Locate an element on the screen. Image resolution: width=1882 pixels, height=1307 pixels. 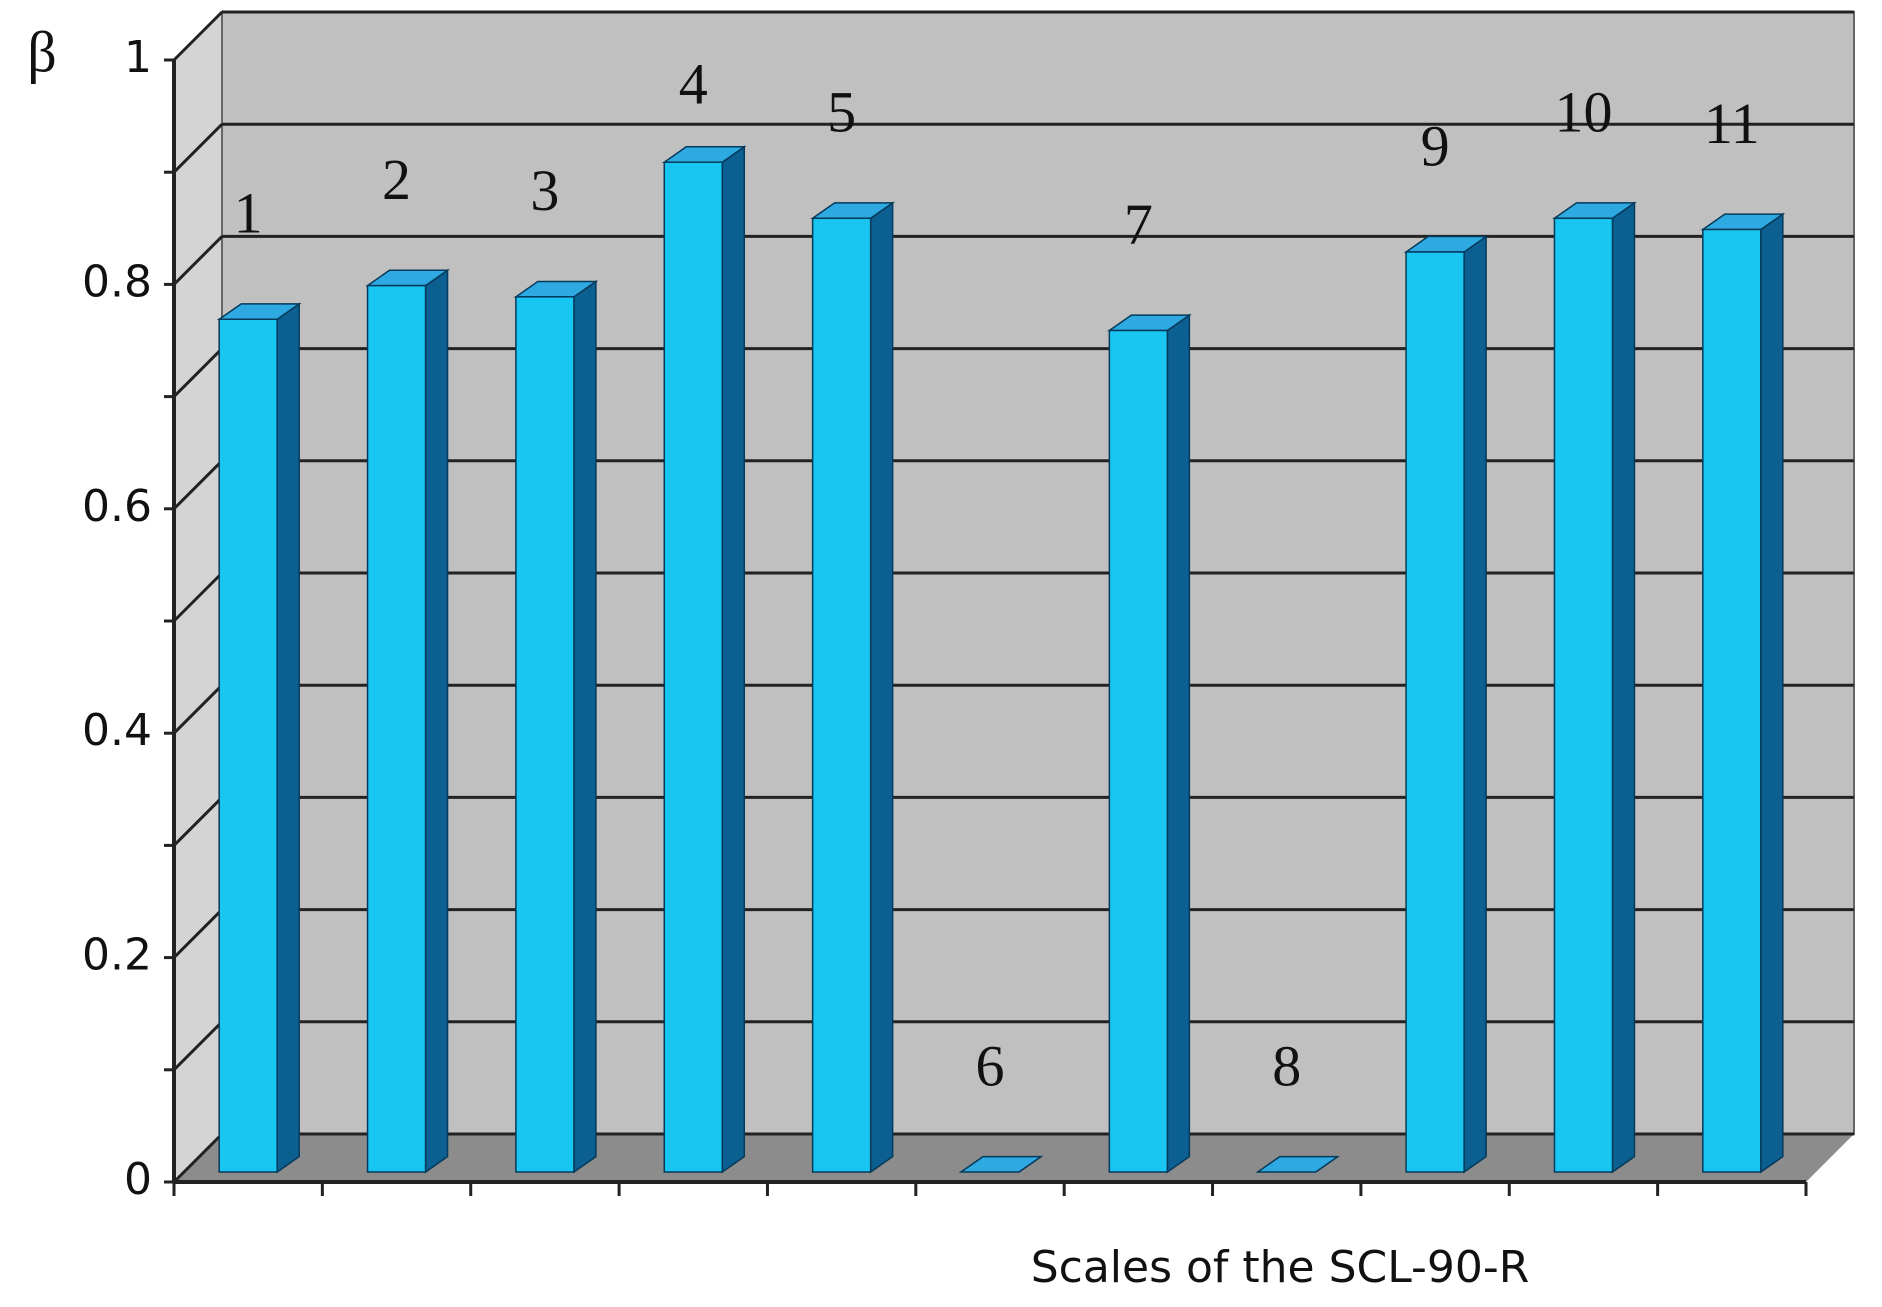
bar-category-label: 3 is located at coordinates (544, 190).